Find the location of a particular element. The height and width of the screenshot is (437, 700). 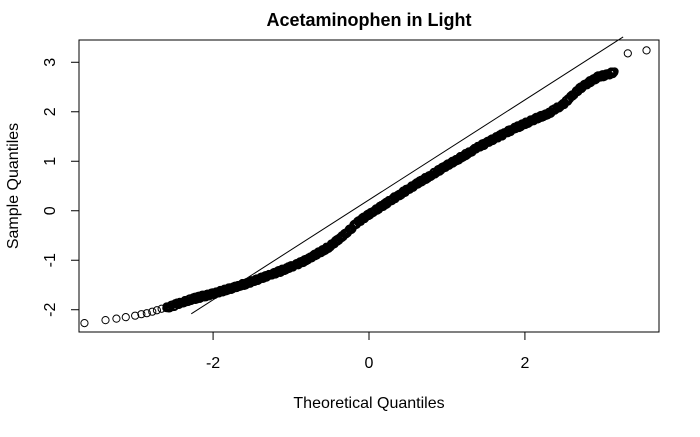

x-axis: -2 0 2 is located at coordinates (367, 352).